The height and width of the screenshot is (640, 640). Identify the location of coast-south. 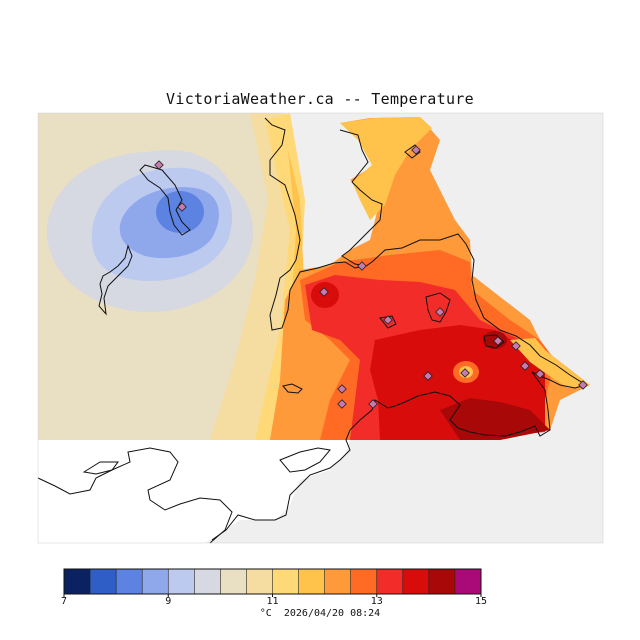
(135, 495).